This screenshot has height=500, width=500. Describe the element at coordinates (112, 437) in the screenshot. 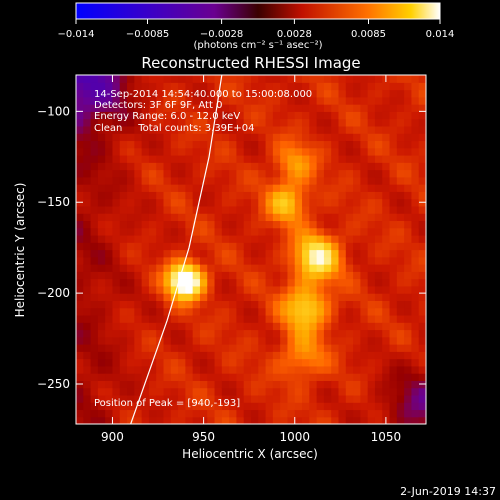

I see `x-tick-label: 900` at that location.